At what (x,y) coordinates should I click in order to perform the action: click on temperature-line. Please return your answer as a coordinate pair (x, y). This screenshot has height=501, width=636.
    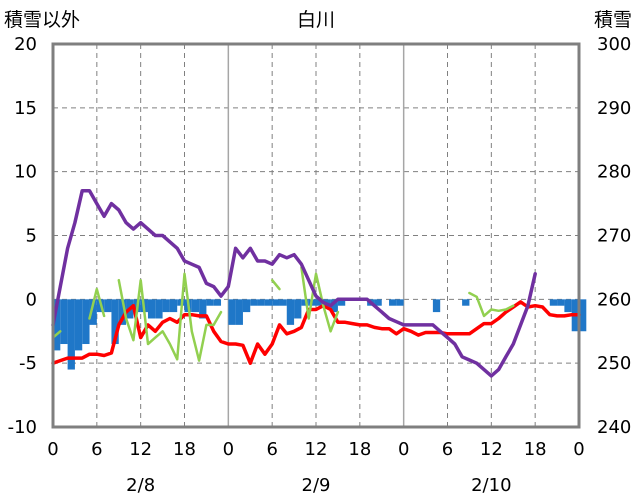
    Looking at the image, I should click on (316, 332).